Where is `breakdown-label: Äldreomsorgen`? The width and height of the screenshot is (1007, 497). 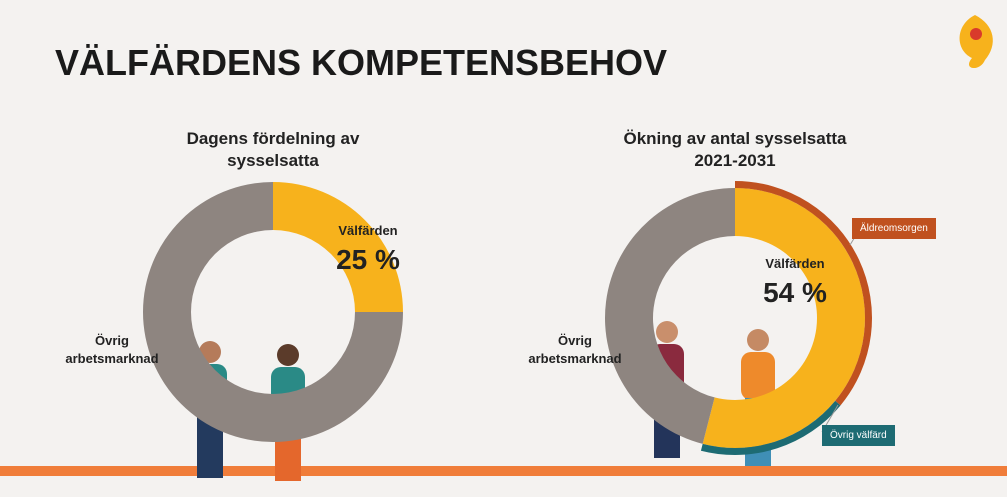
breakdown-label: Äldreomsorgen is located at coordinates (894, 228).